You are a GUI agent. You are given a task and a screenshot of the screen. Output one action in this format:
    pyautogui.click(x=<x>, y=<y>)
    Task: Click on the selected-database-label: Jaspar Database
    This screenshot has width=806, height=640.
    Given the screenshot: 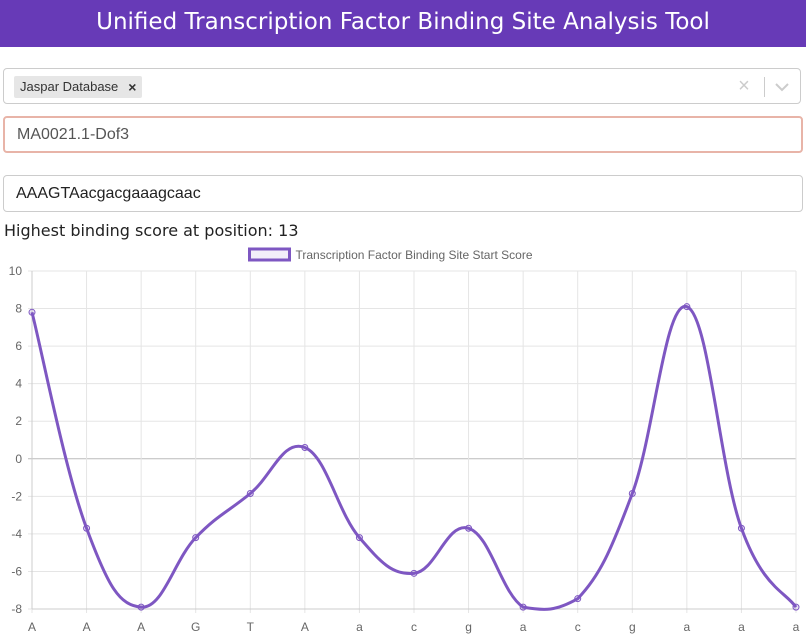 What is the action you would take?
    pyautogui.click(x=69, y=86)
    